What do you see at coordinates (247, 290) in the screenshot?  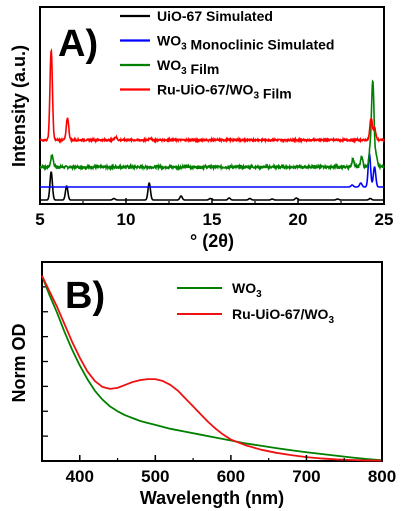 I see `panel-b-legend-label: WO3` at bounding box center [247, 290].